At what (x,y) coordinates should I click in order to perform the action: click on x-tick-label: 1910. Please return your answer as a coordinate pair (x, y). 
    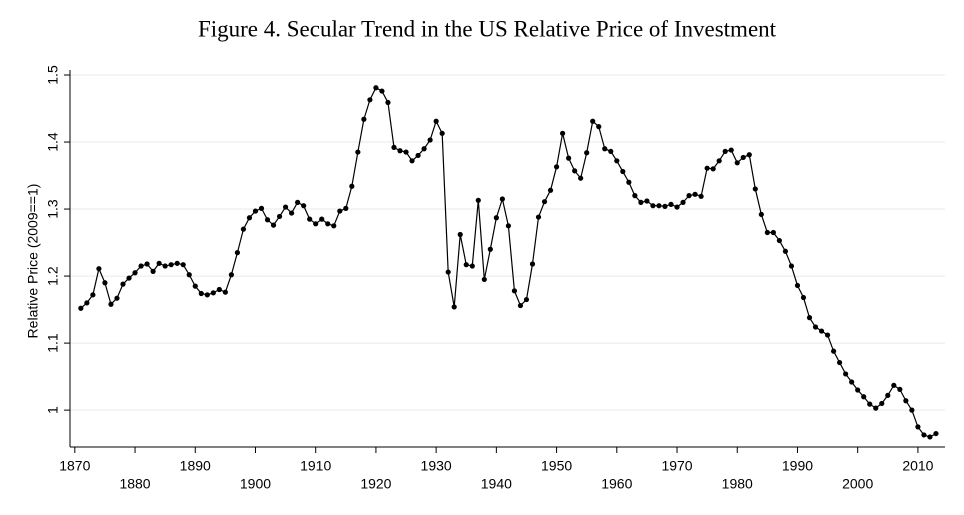
    Looking at the image, I should click on (315, 466).